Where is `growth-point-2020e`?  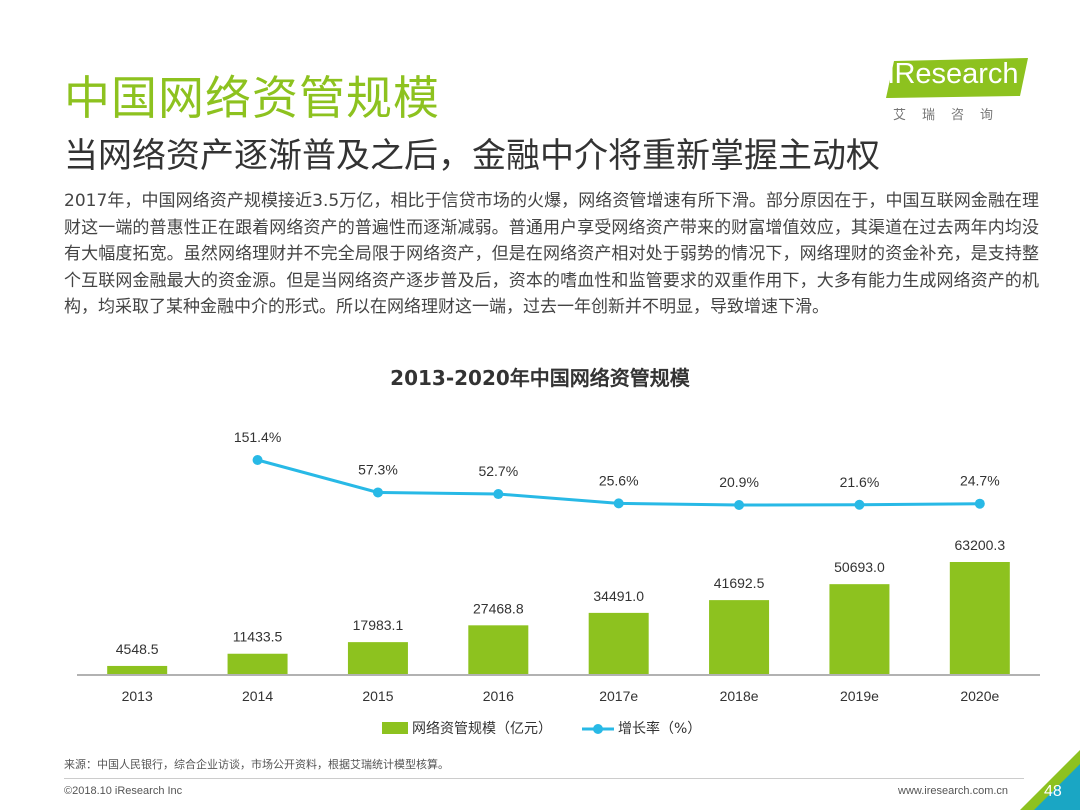
growth-point-2020e is located at coordinates (979, 503).